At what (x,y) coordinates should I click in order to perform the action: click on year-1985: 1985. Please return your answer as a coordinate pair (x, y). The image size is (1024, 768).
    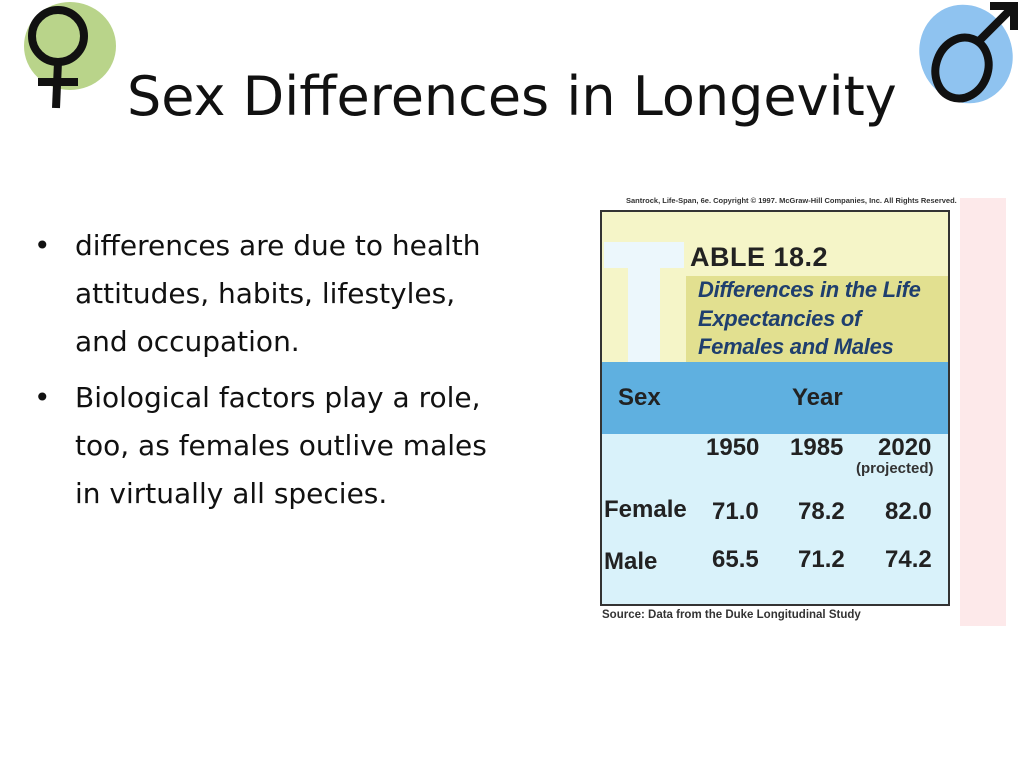
    Looking at the image, I should click on (817, 447).